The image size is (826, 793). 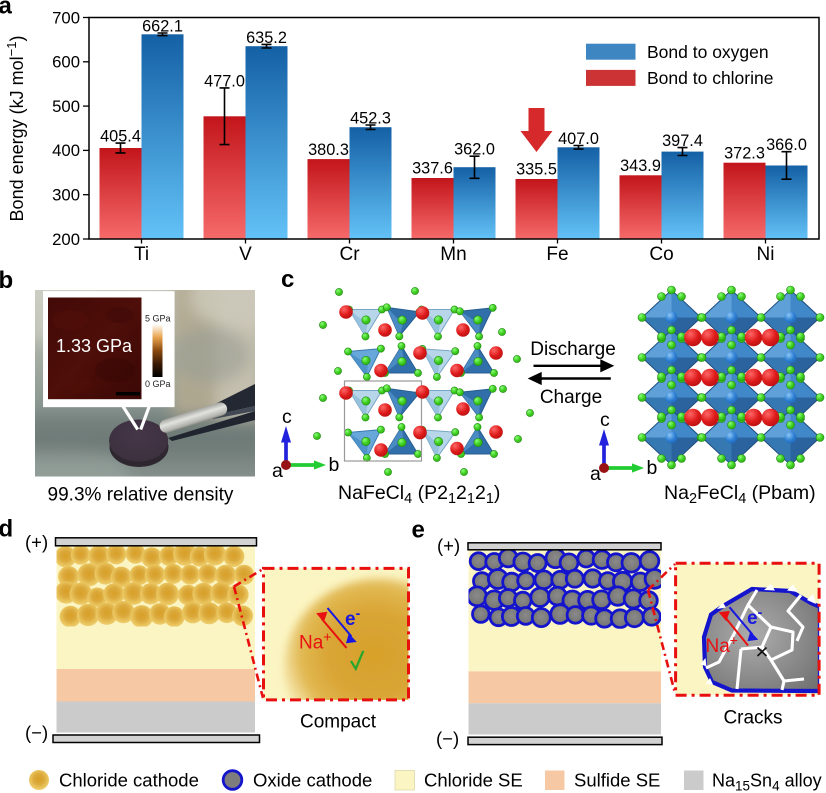 What do you see at coordinates (617, 780) in the screenshot?
I see `svg-text: Sulfide SE` at bounding box center [617, 780].